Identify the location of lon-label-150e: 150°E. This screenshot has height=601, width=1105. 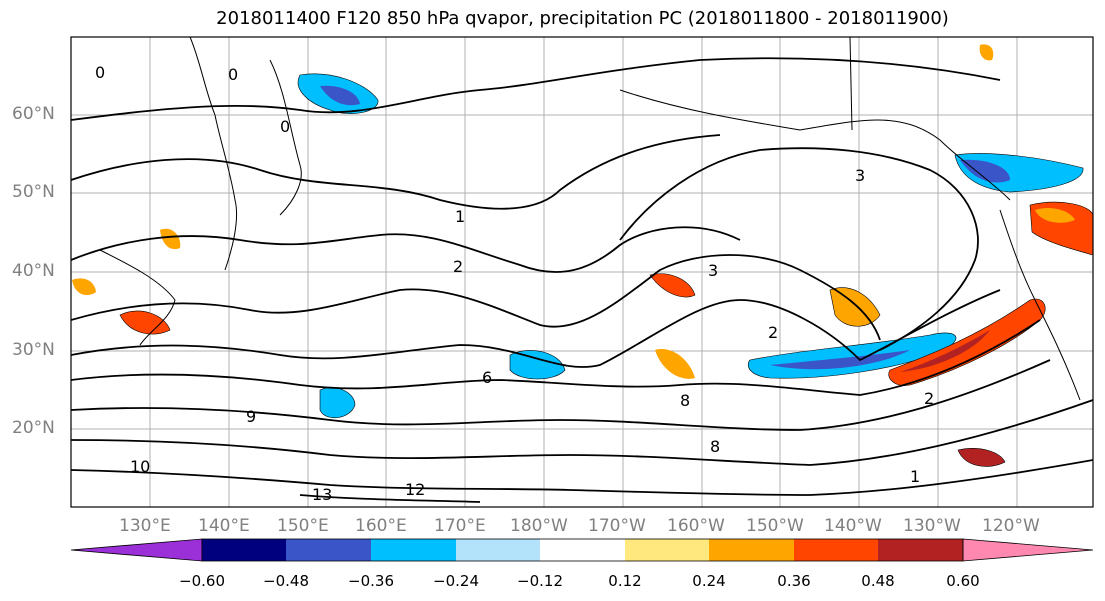
(303, 526).